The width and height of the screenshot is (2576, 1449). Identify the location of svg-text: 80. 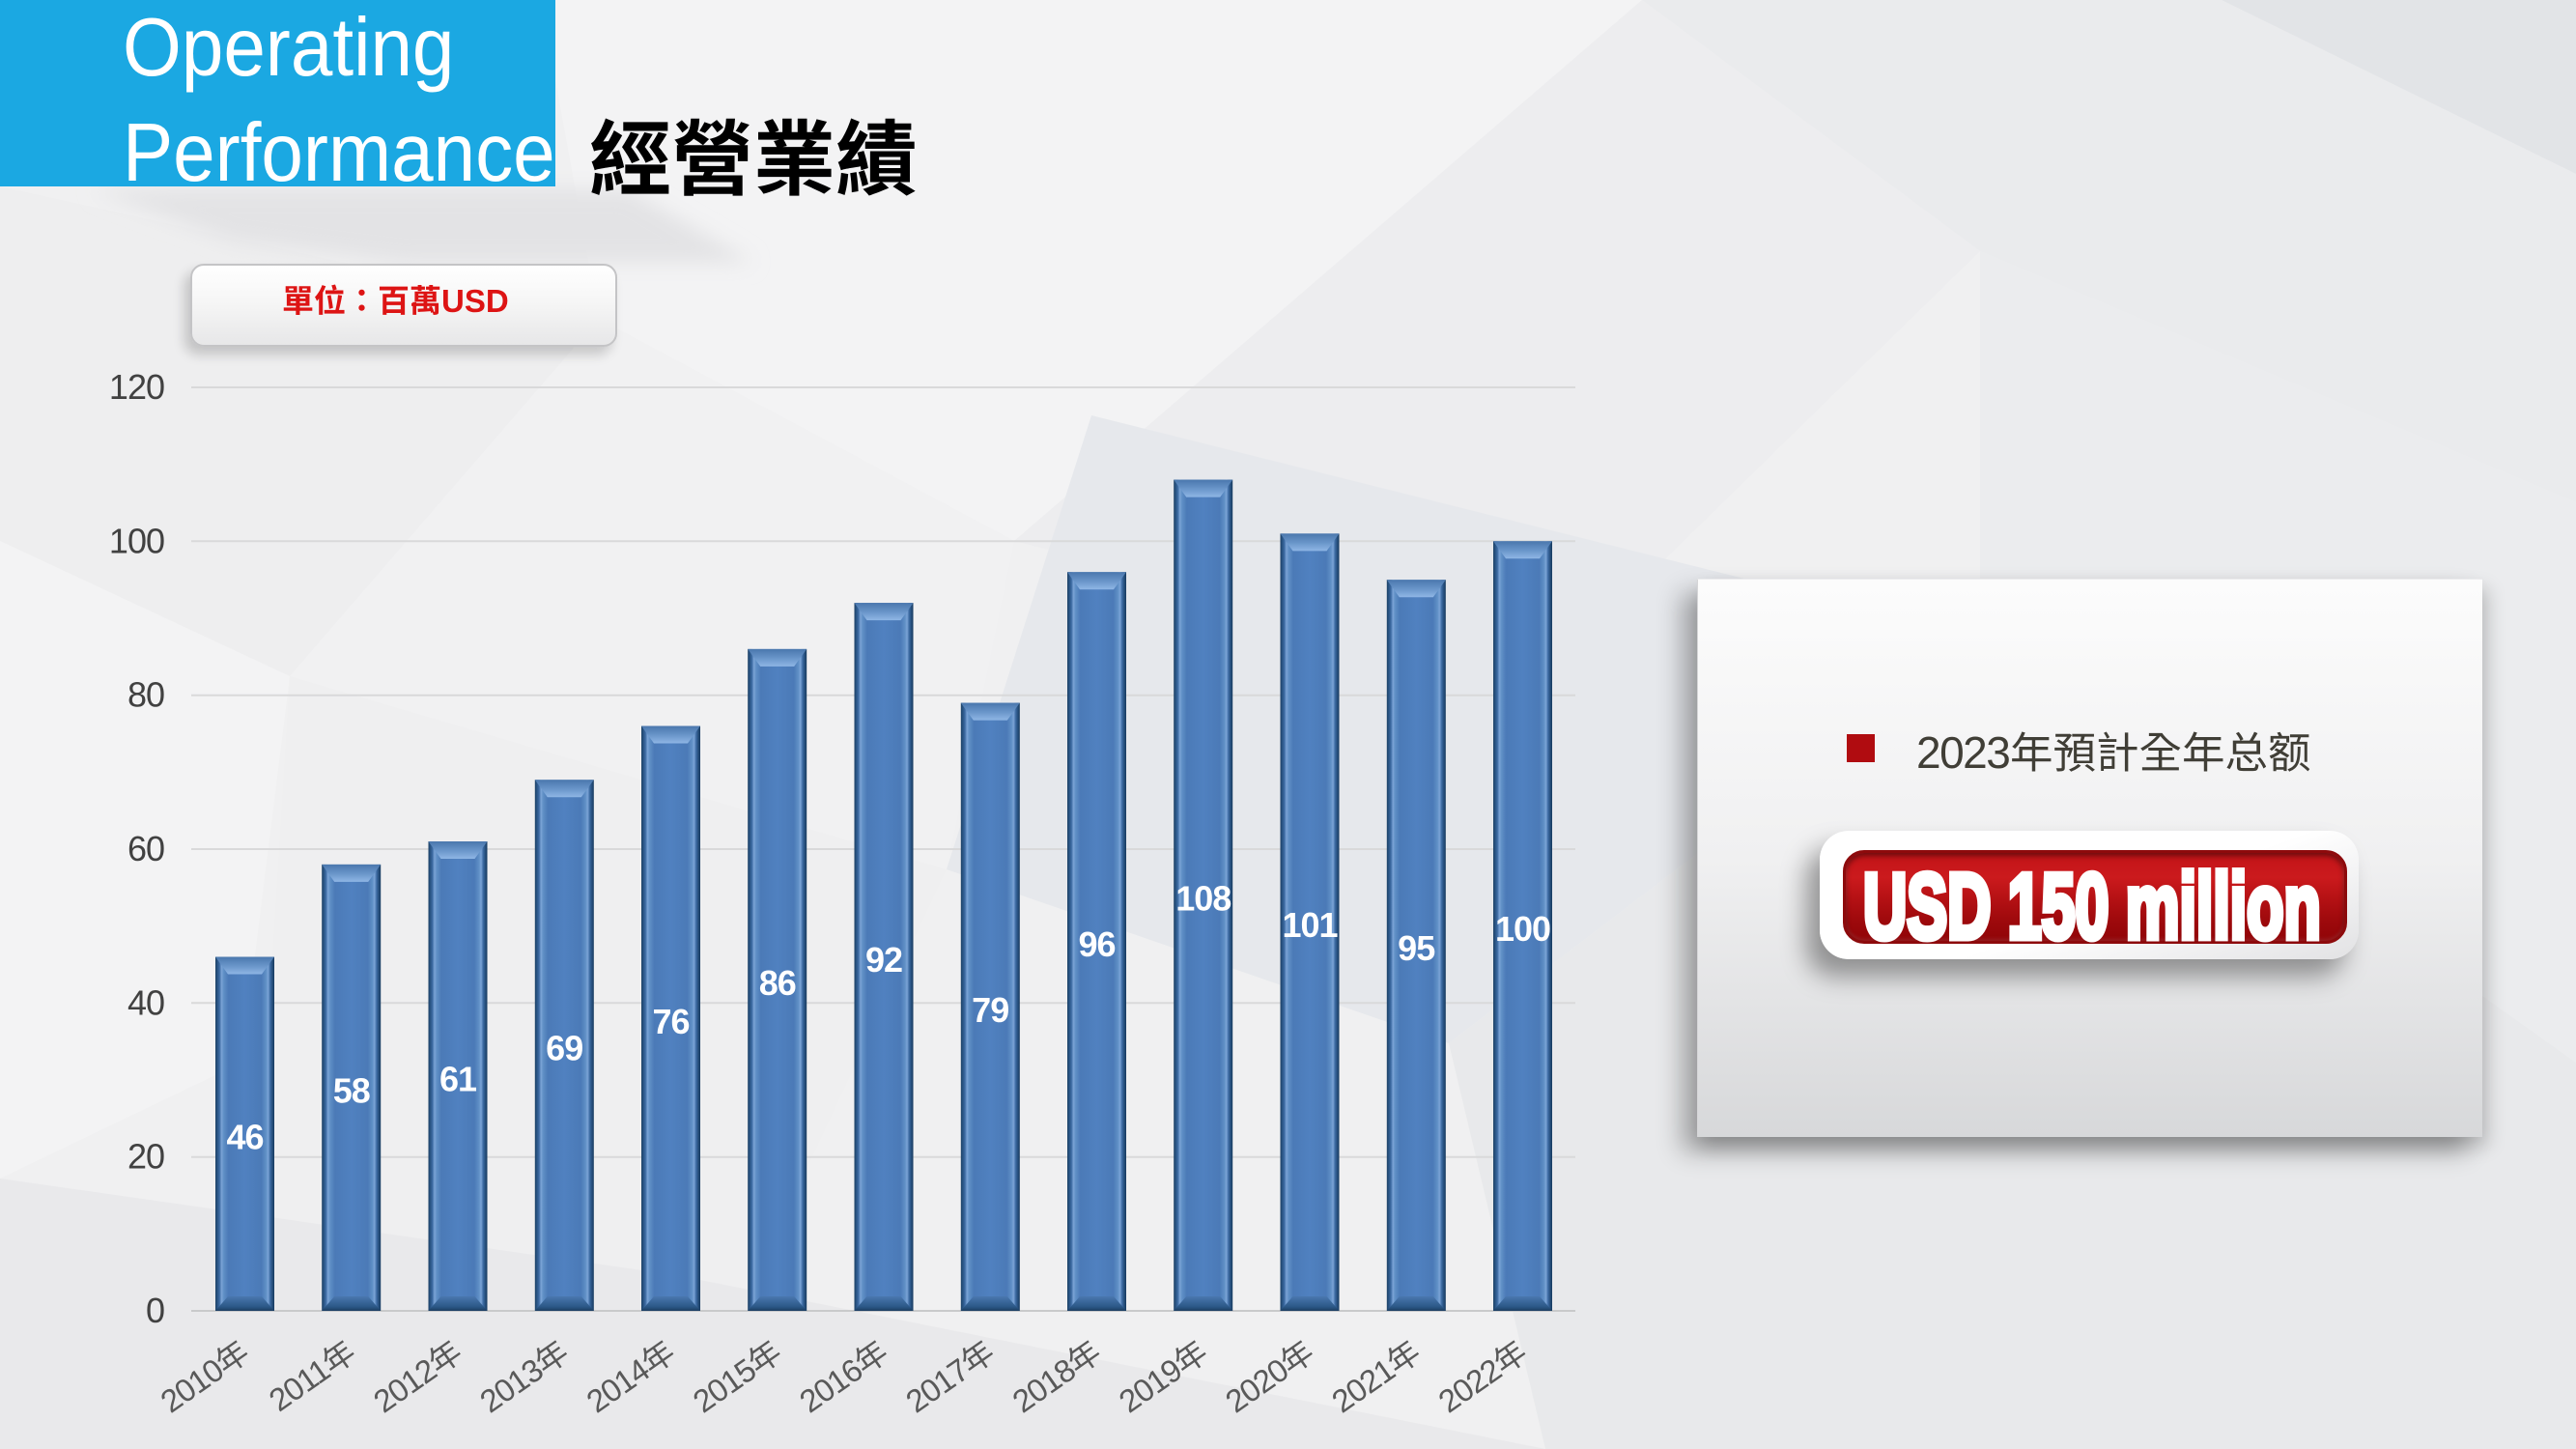
(145, 695).